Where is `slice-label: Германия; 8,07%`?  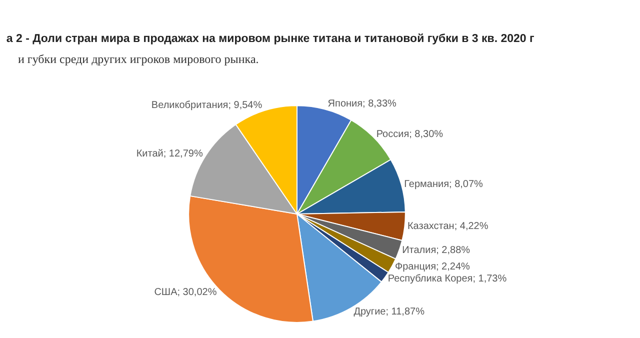 slice-label: Германия; 8,07% is located at coordinates (444, 184).